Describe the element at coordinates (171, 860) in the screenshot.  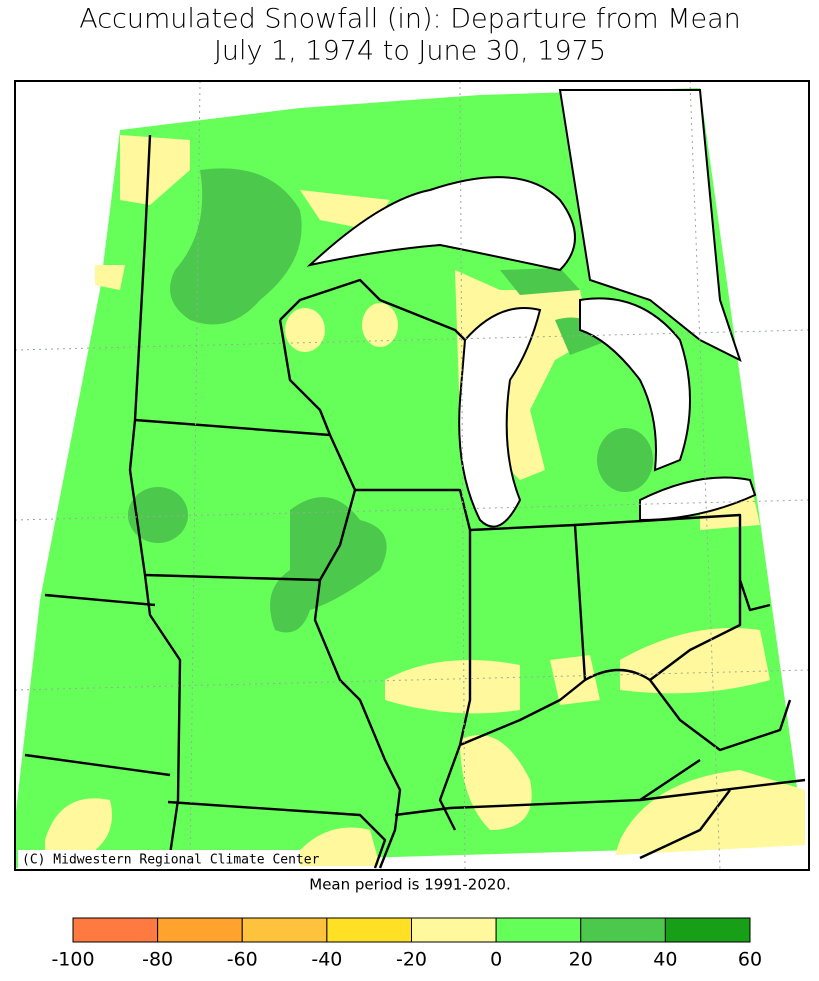
I see `credit: (C) Midwestern Regional Climate Center` at that location.